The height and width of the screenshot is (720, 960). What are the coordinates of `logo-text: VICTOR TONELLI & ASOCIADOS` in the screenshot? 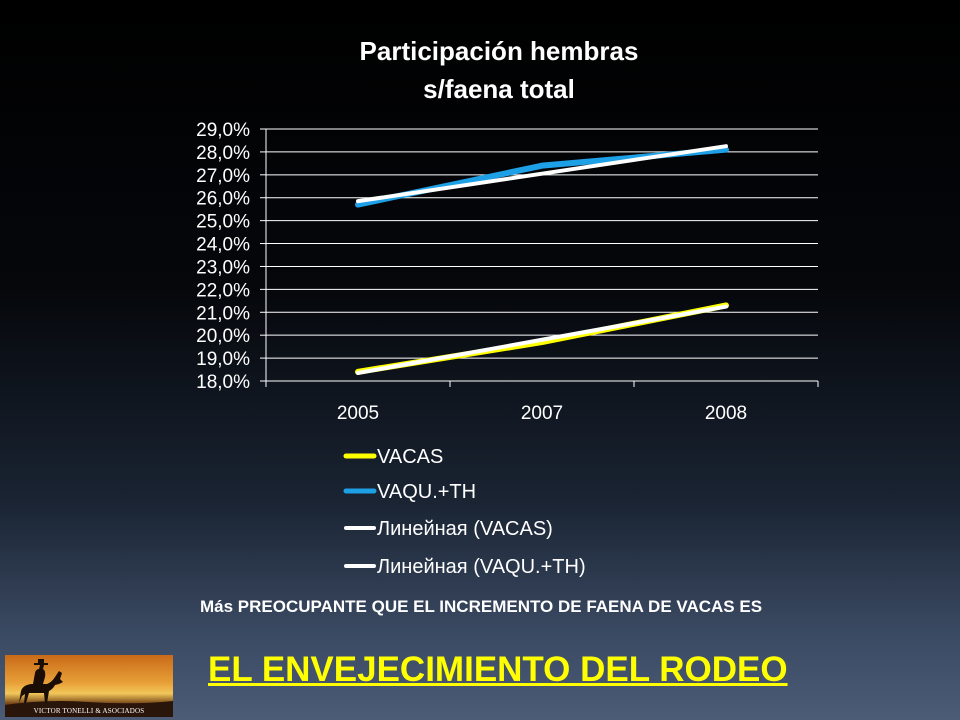 It's located at (89, 711).